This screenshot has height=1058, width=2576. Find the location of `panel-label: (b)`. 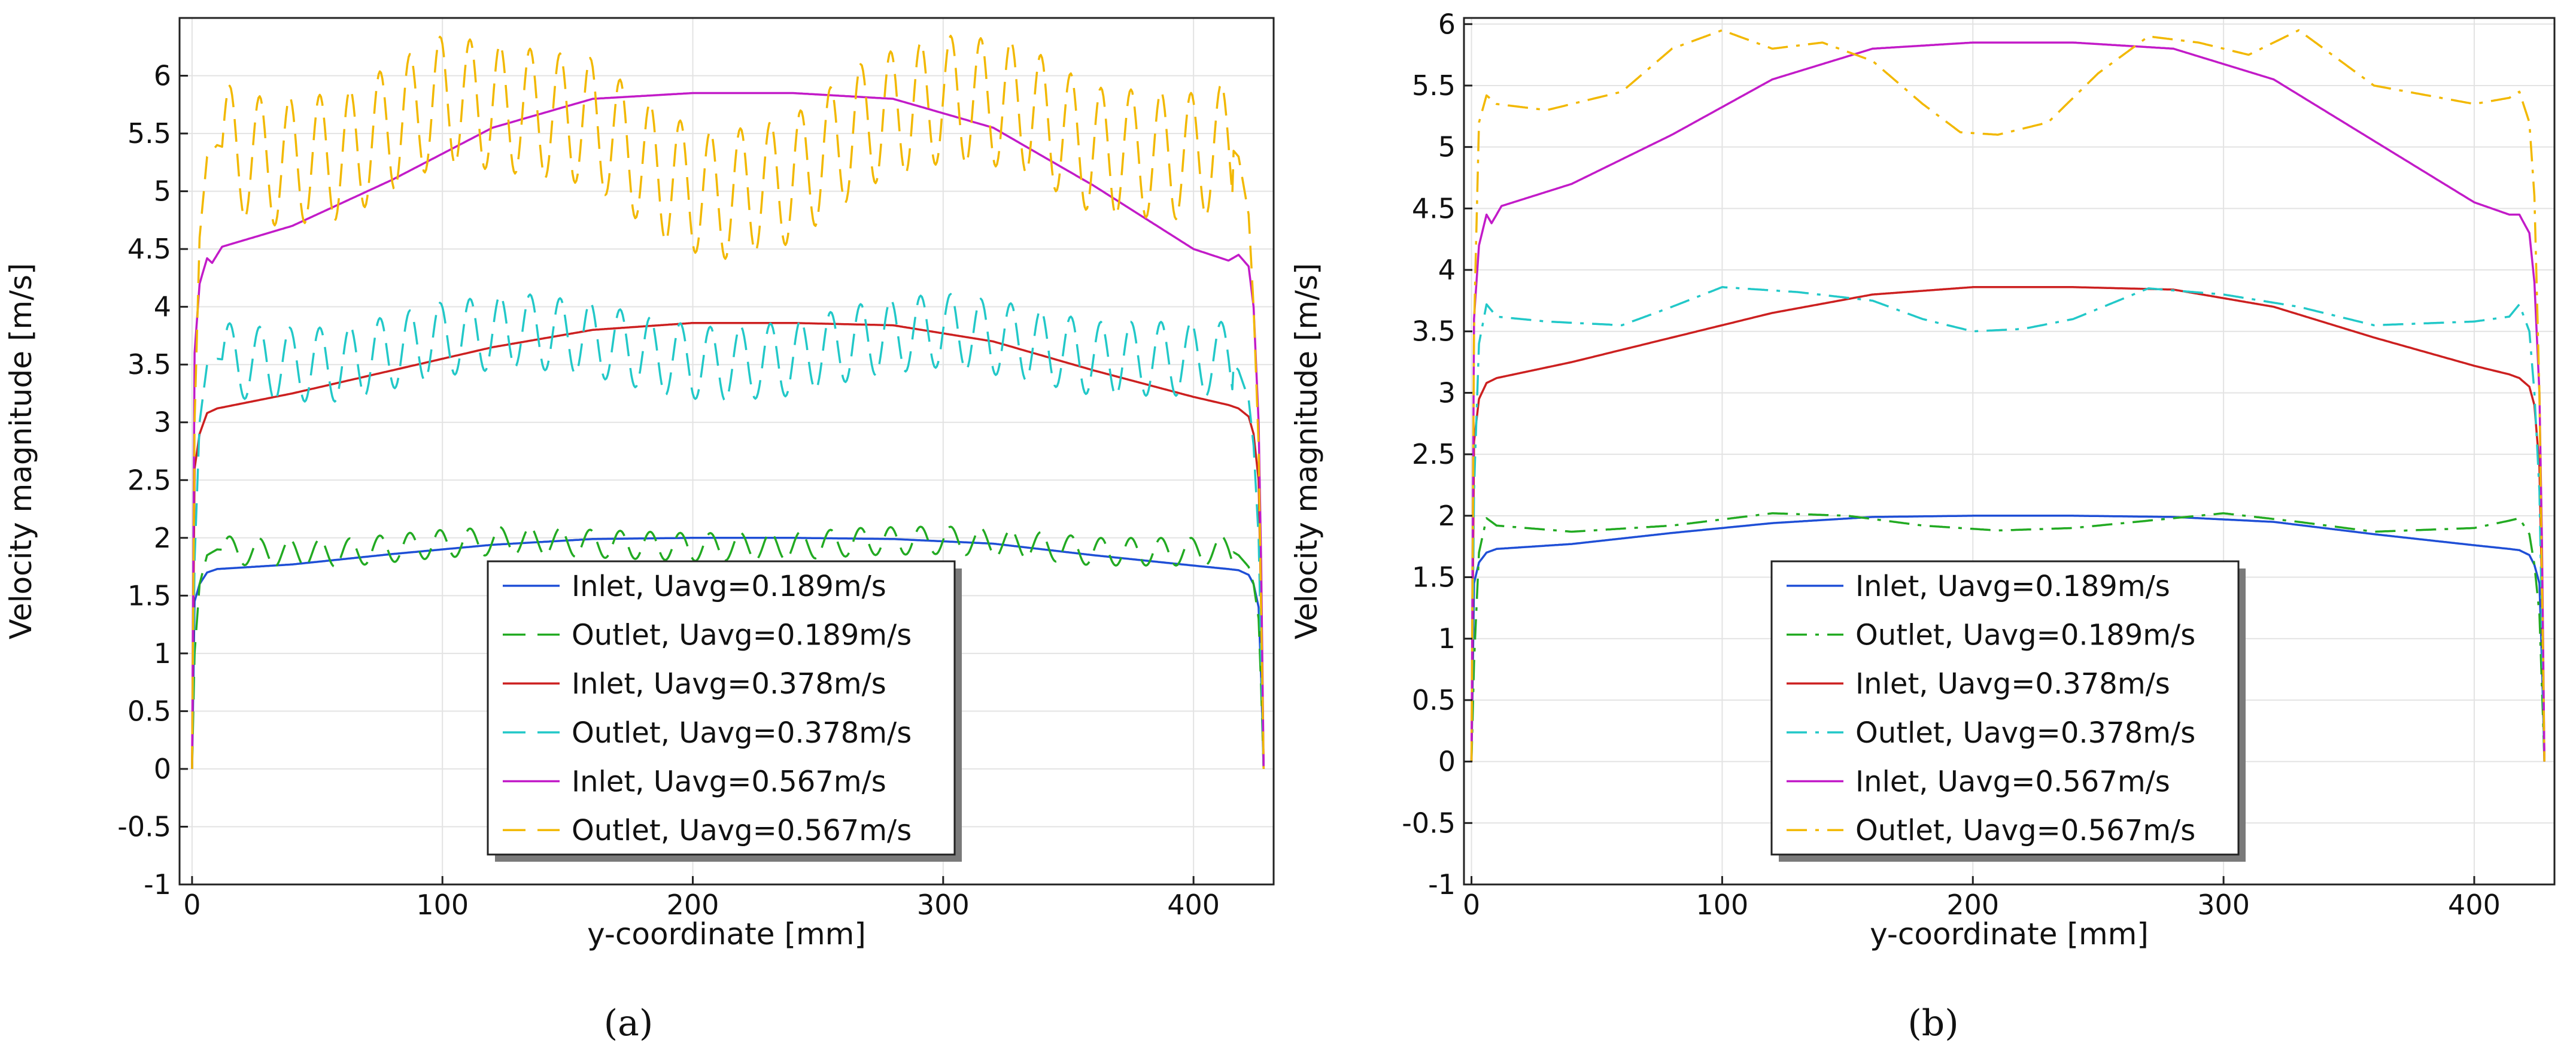

panel-label: (b) is located at coordinates (1933, 1023).